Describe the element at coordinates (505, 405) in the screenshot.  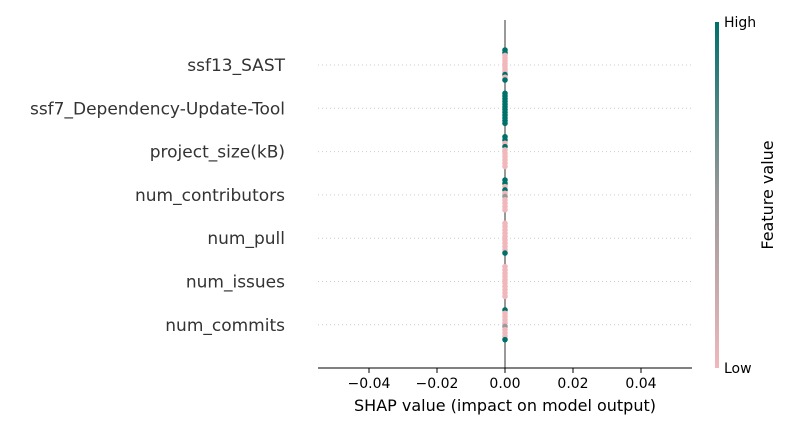
I see `x-axis-label: SHAP value (impact on model output)` at that location.